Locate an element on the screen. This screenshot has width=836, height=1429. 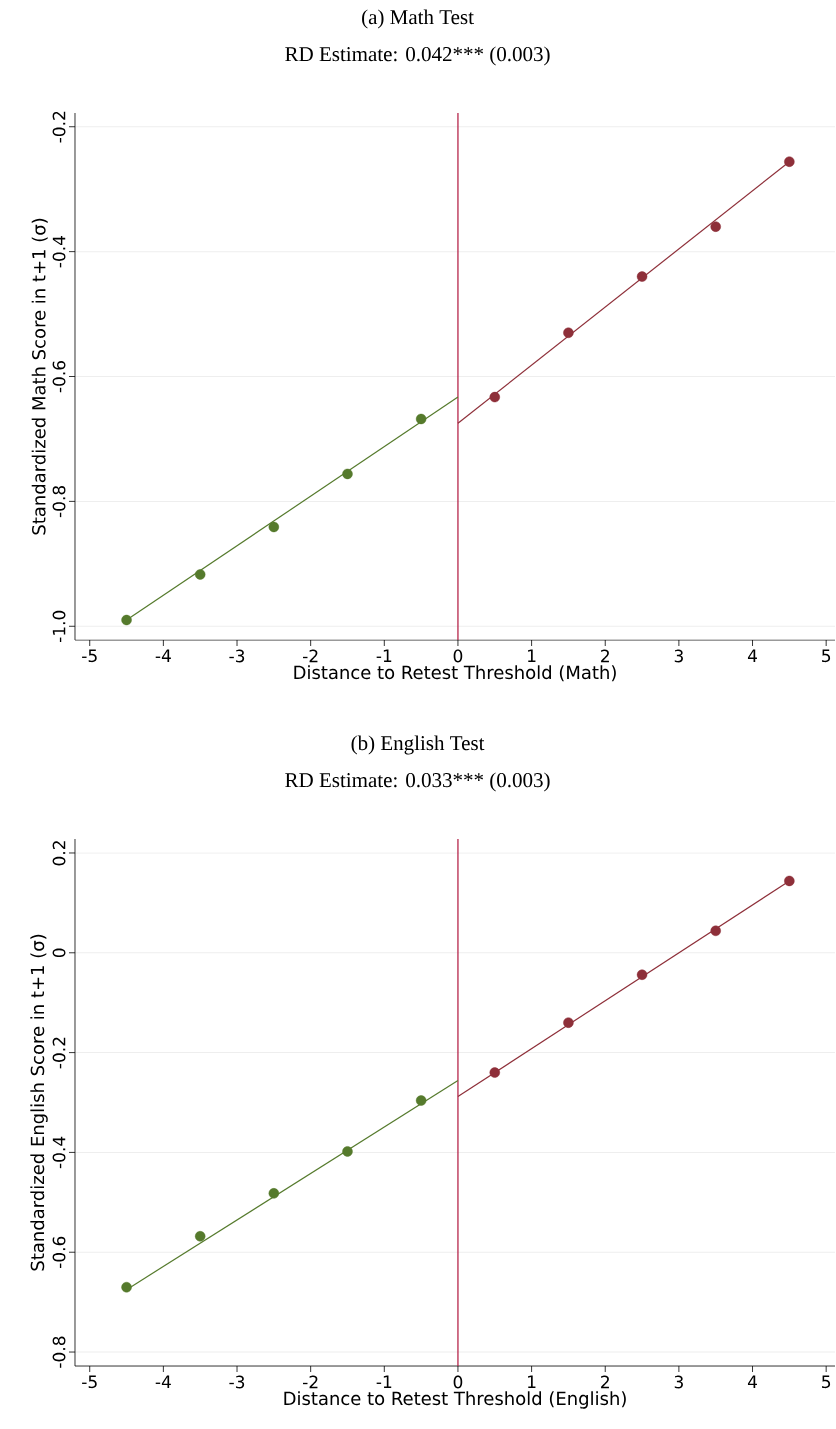
x-axis-title: Distance to Retest Threshold (Math) is located at coordinates (455, 673).